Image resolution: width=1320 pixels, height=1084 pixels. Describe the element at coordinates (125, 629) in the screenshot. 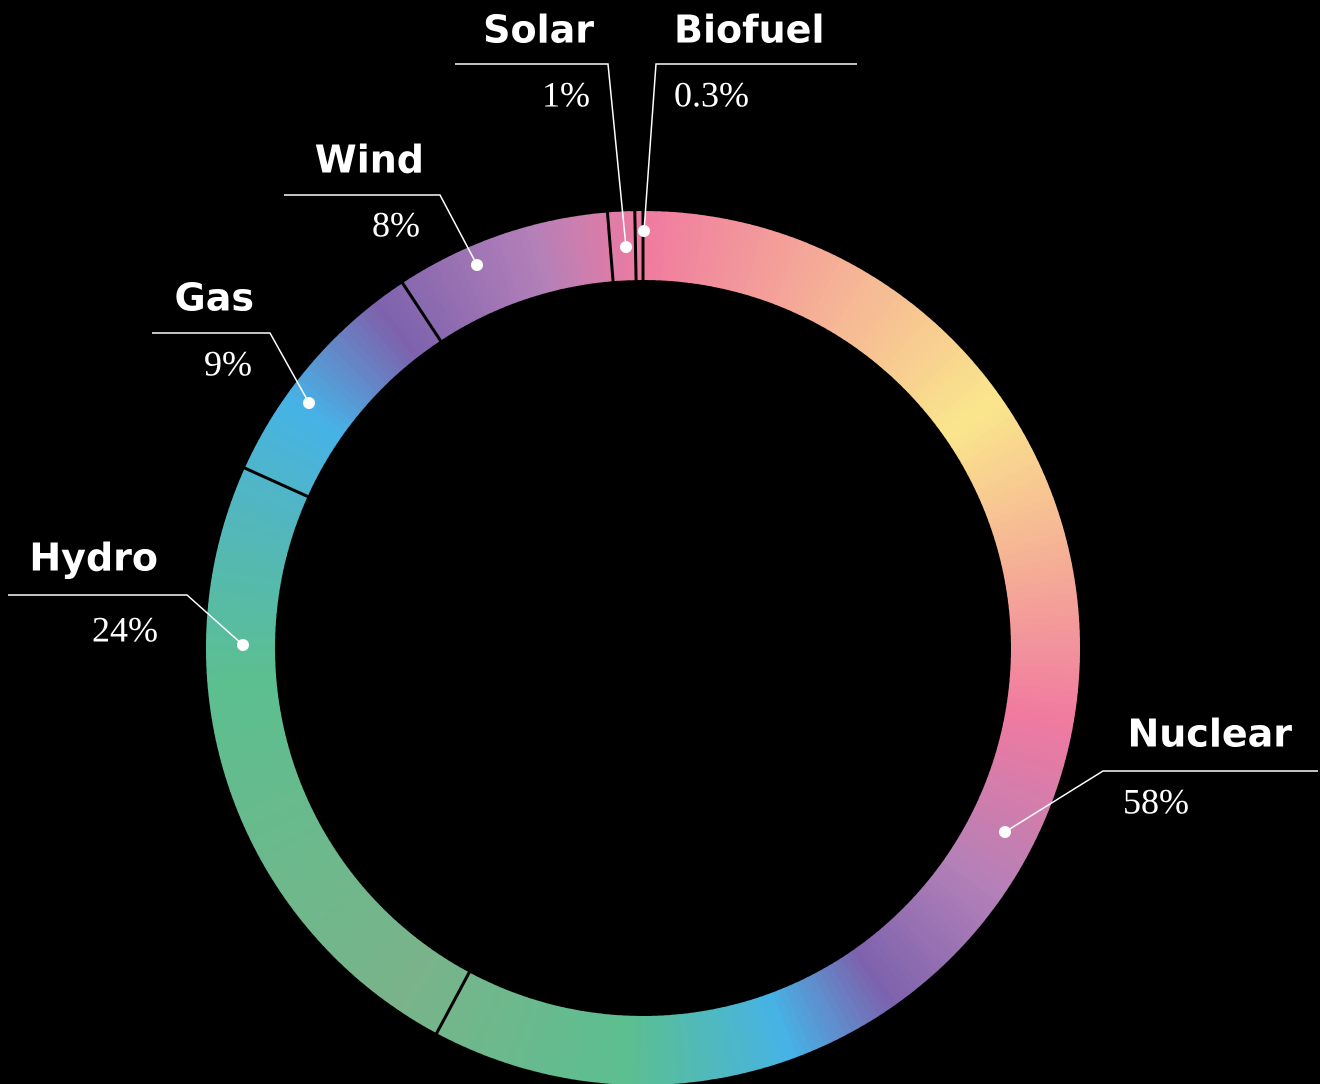

I see `value-label: 24%` at that location.